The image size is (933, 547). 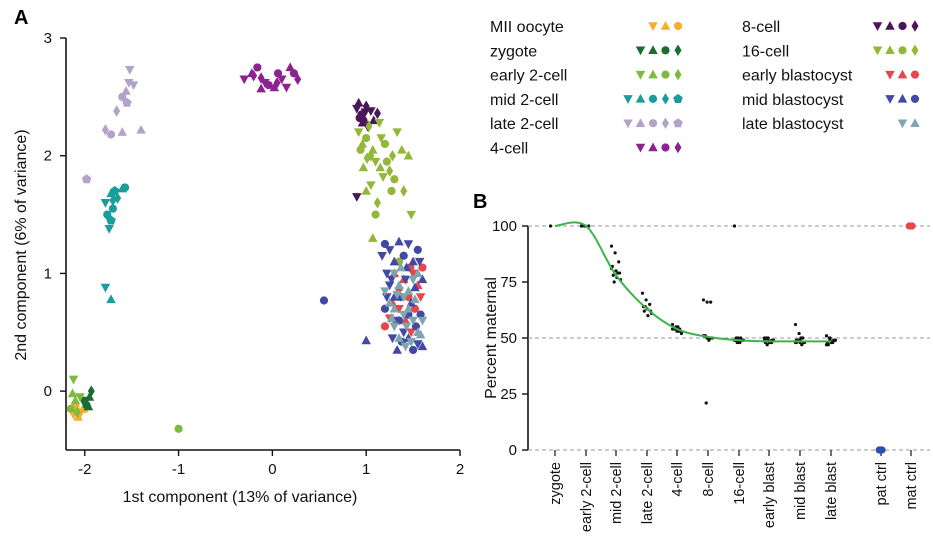 What do you see at coordinates (513, 450) in the screenshot?
I see `strip-y-tick-label: 0` at bounding box center [513, 450].